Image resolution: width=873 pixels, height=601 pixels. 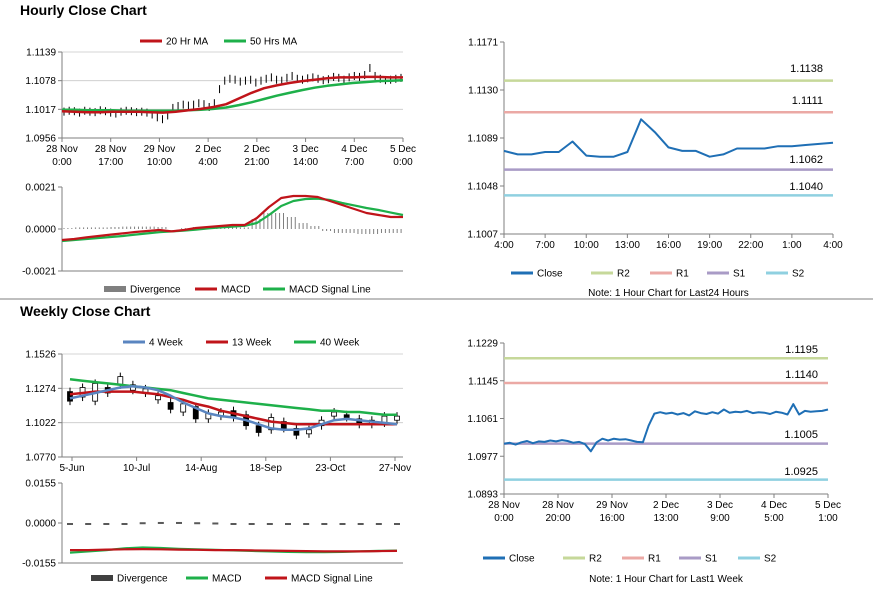 I want to click on hourly-24h-x-tick-label: 7:00, so click(x=545, y=245).